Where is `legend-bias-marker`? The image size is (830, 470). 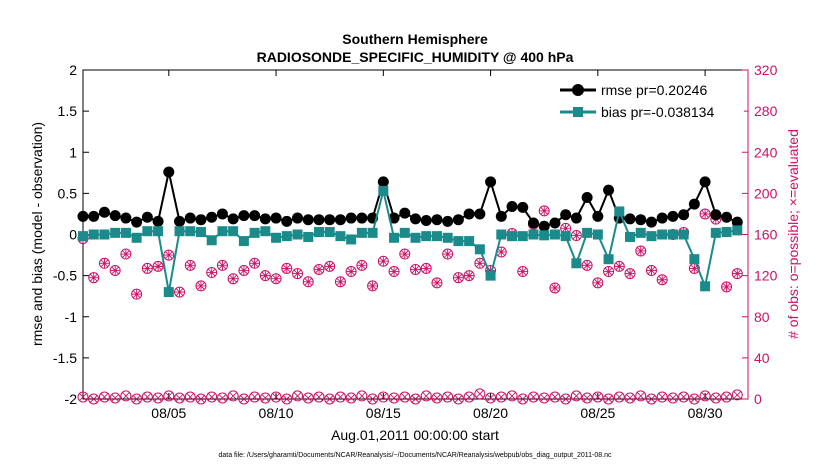
legend-bias-marker is located at coordinates (578, 112).